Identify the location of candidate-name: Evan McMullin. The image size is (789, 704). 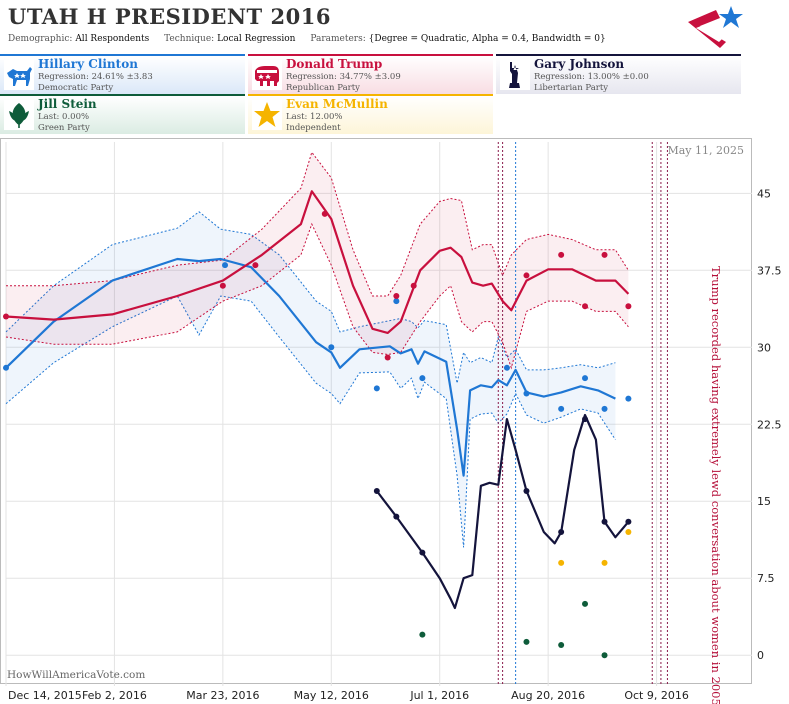
(337, 104).